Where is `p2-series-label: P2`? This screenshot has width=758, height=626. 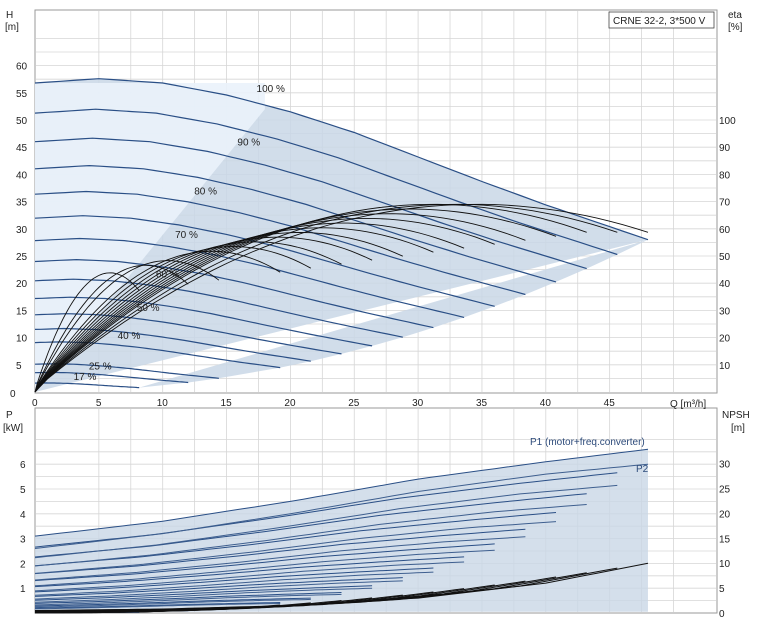
p2-series-label: P2 is located at coordinates (642, 469).